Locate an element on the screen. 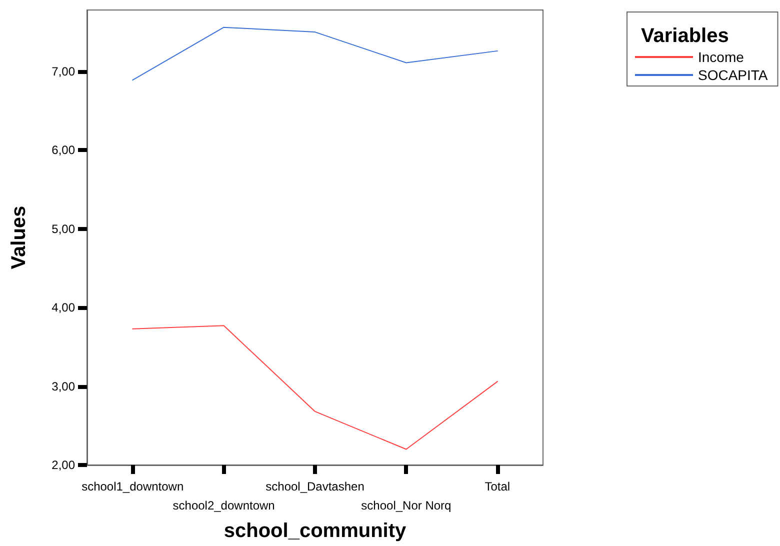  x-tick-label: Total is located at coordinates (497, 487).